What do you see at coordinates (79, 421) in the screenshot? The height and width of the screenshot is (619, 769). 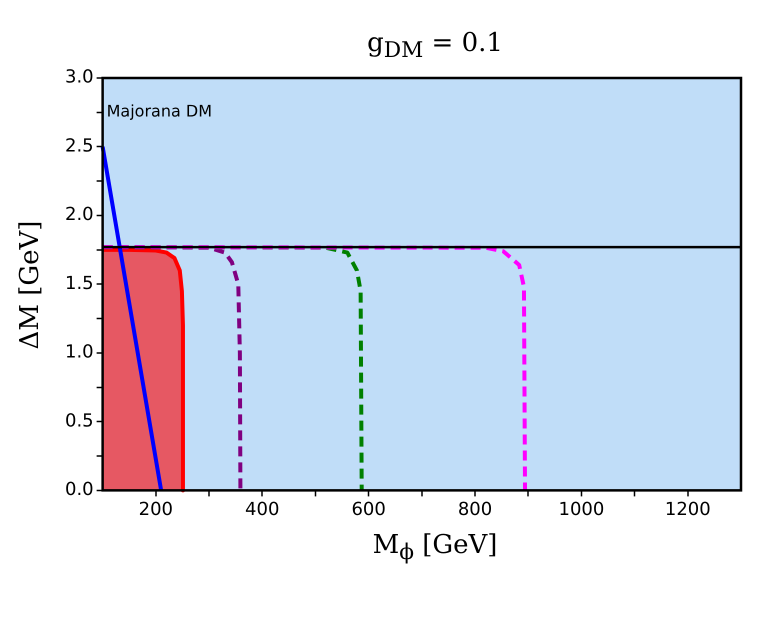 I see `y-tick-label: 0.5` at bounding box center [79, 421].